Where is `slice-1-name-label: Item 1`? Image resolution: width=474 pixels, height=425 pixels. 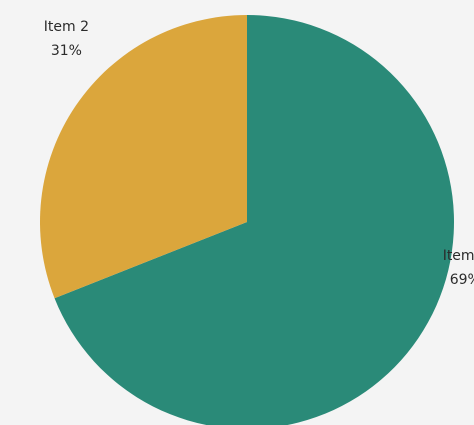
slice-1-name-label: Item 1 is located at coordinates (458, 256).